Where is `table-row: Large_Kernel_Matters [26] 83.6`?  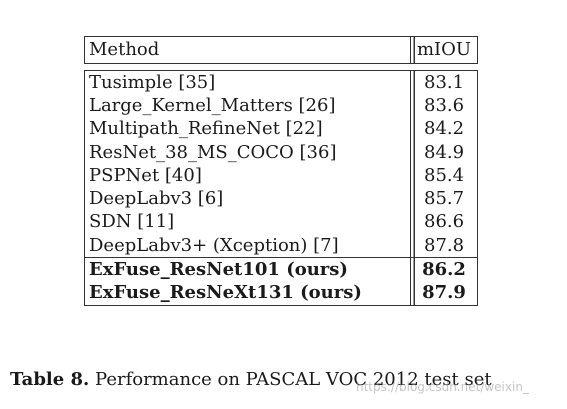 table-row: Large_Kernel_Matters [26] 83.6 is located at coordinates (281, 106).